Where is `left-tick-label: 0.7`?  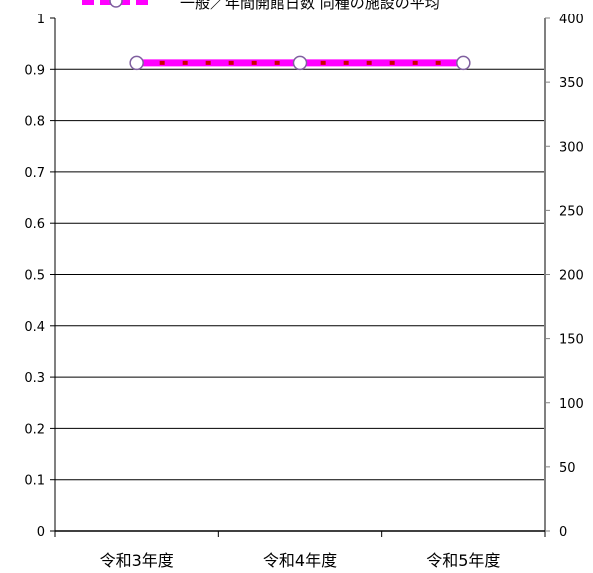 left-tick-label: 0.7 is located at coordinates (34, 173).